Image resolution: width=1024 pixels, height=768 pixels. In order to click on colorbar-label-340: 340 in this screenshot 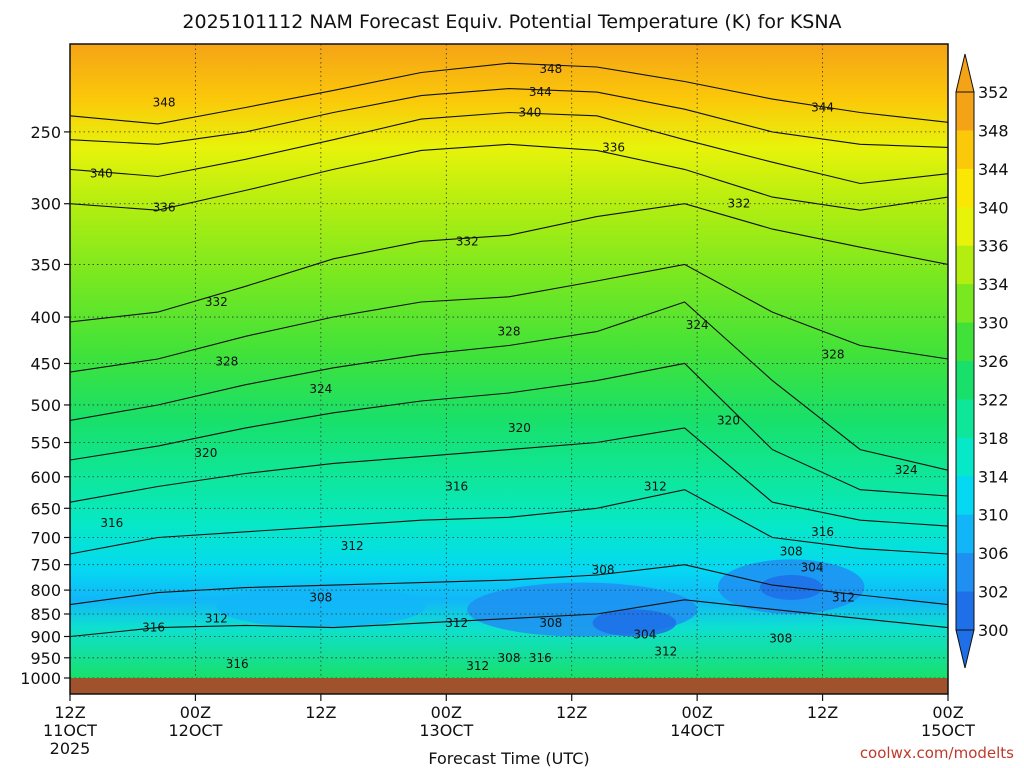, I will do `click(993, 207)`.